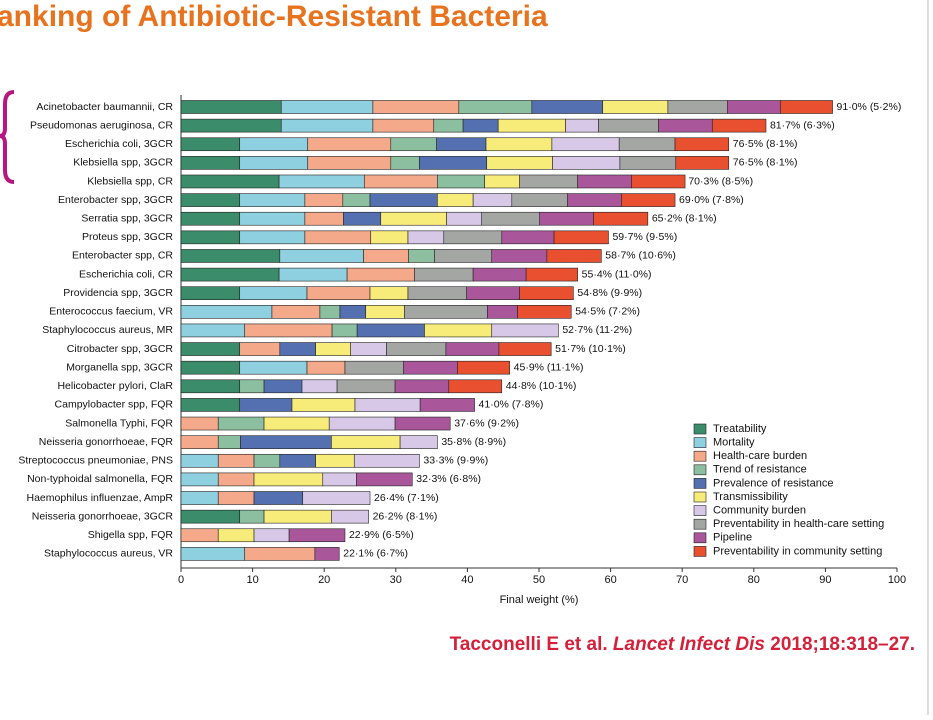 Image resolution: width=933 pixels, height=720 pixels. I want to click on total-label: 54·8% (9·9%), so click(609, 293).